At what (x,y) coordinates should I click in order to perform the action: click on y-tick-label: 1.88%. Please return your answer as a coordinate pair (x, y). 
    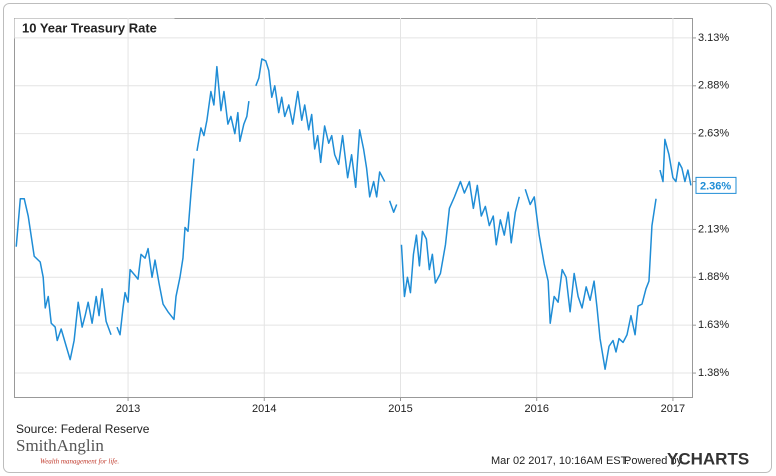
    Looking at the image, I should click on (713, 277).